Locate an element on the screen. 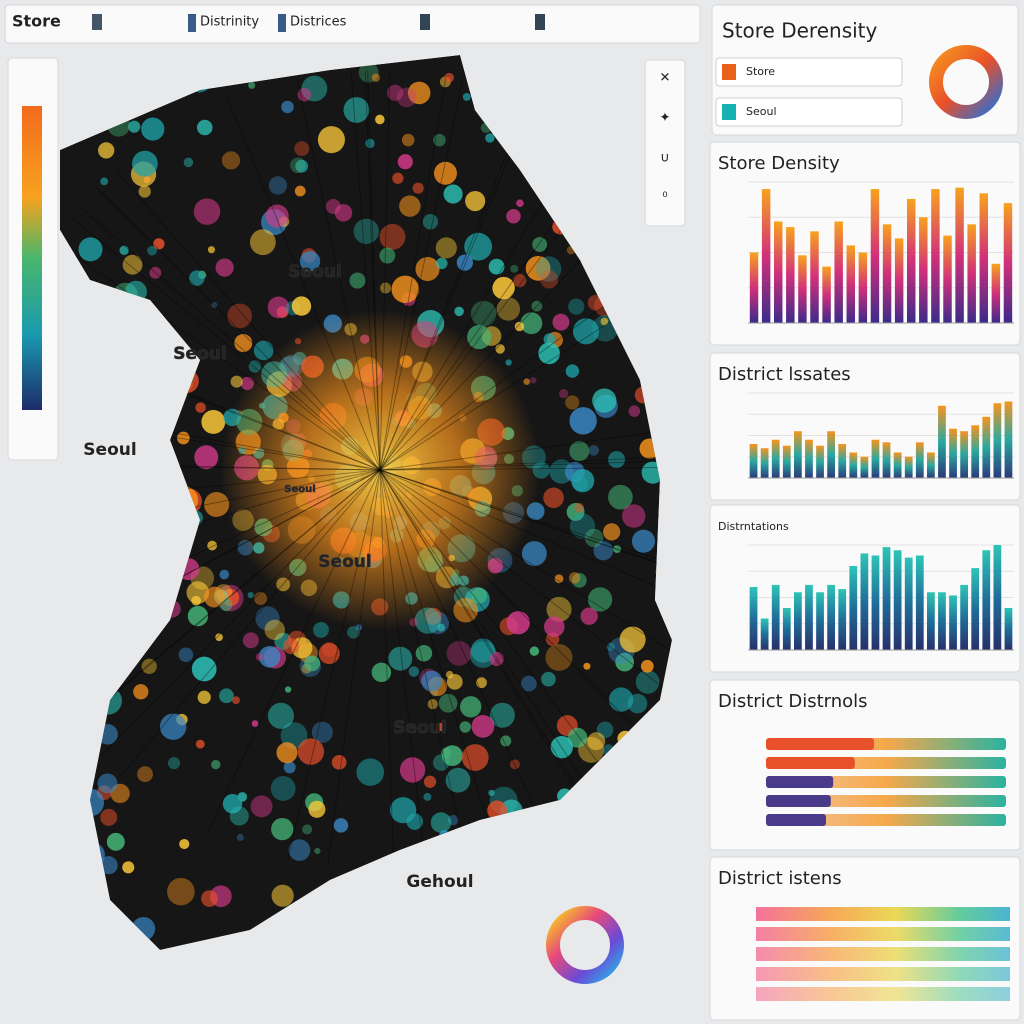  legend-label: Store is located at coordinates (760, 71).